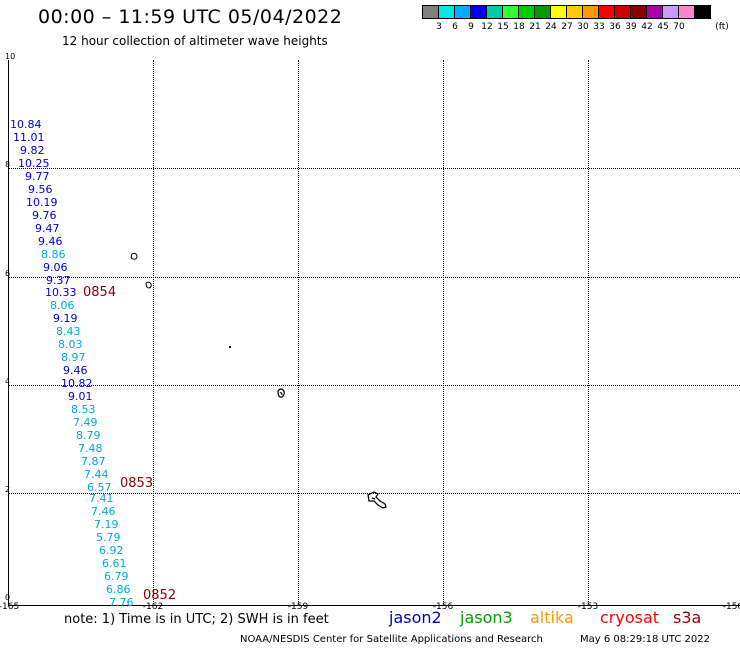 The image size is (740, 650). What do you see at coordinates (83, 409) in the screenshot?
I see `wave-height-label: 8.53` at bounding box center [83, 409].